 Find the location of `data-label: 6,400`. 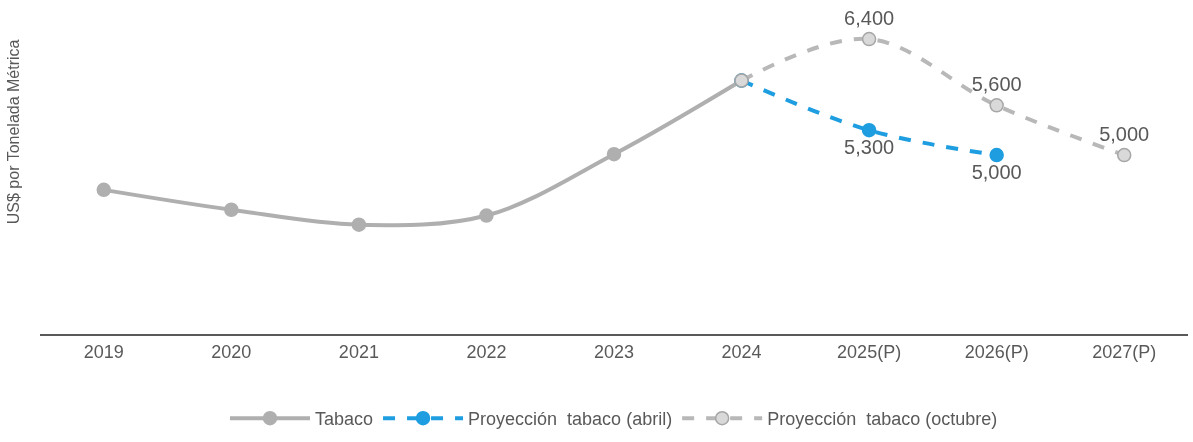

data-label: 6,400 is located at coordinates (869, 17).